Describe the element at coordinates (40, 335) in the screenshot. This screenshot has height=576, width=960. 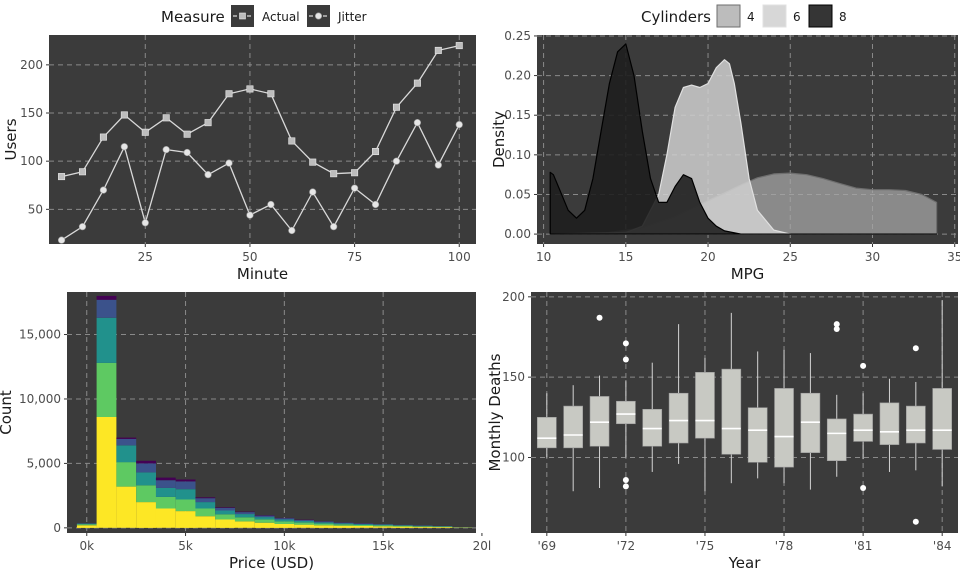
I see `y-tick-label: 15,000` at that location.